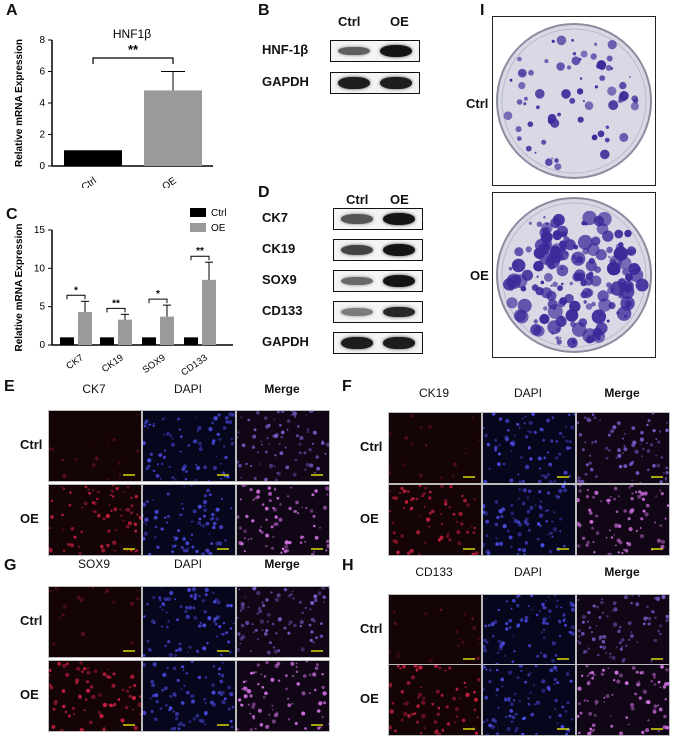 This screenshot has width=675, height=737. Describe the element at coordinates (209, 312) in the screenshot. I see `chart-c-bar-cd133-oe` at that location.